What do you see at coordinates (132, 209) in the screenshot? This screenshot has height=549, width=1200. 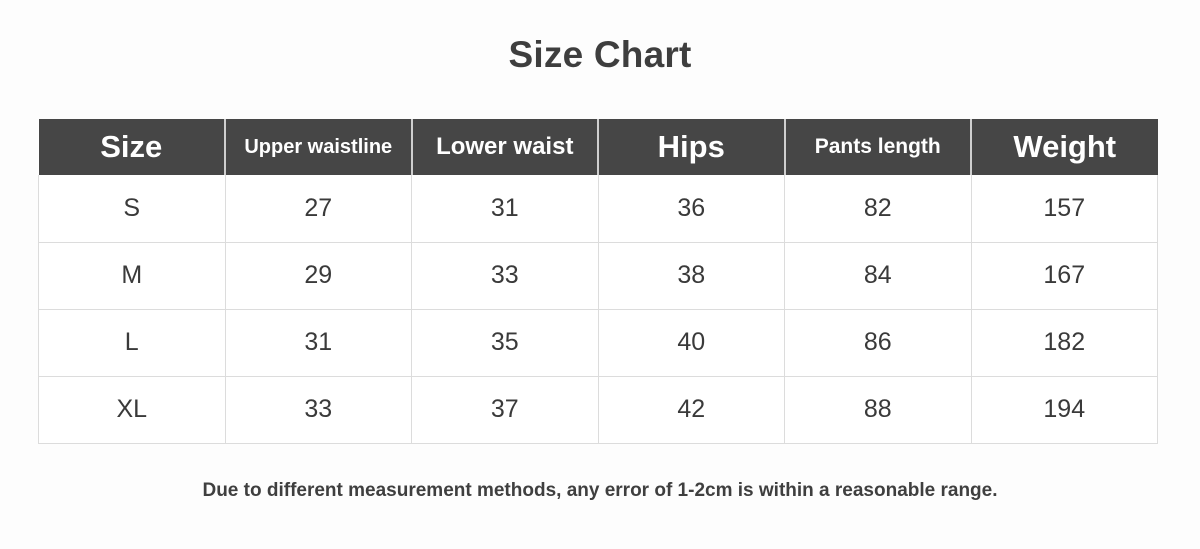 I see `cell-size: S` at bounding box center [132, 209].